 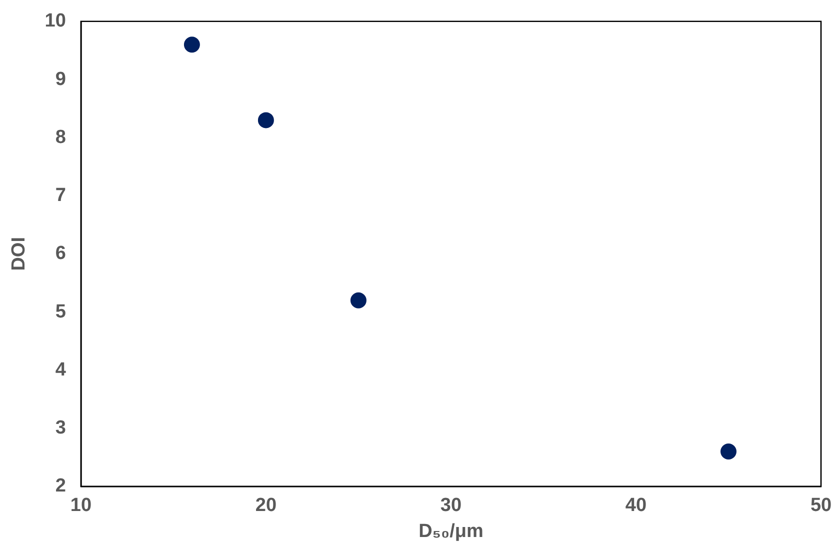 I want to click on x-tick-label: 20, so click(x=266, y=505).